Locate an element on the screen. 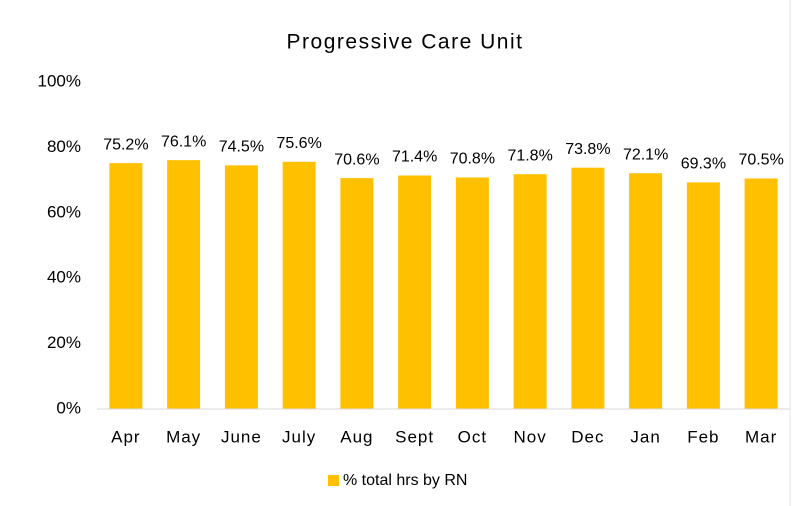 This screenshot has height=506, width=798. value-label: 72.1% is located at coordinates (645, 154).